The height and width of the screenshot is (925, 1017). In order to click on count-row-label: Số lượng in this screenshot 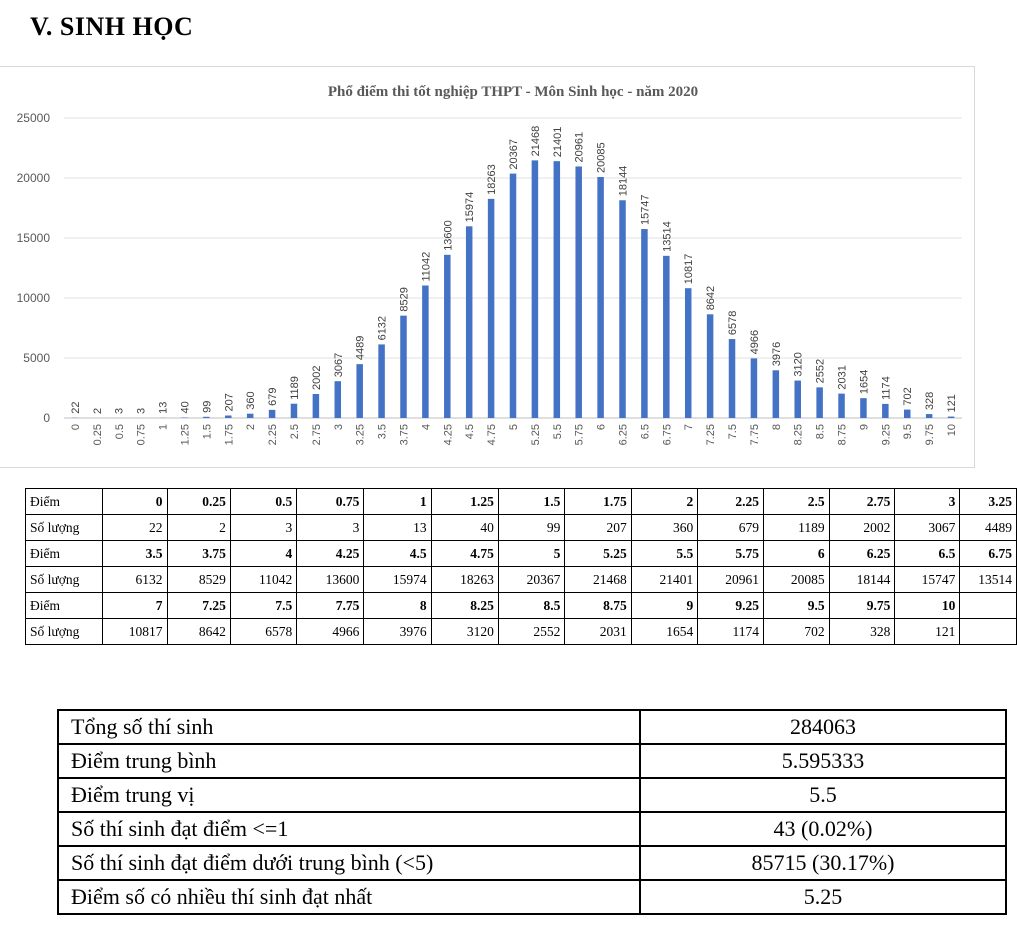, I will do `click(64, 579)`.